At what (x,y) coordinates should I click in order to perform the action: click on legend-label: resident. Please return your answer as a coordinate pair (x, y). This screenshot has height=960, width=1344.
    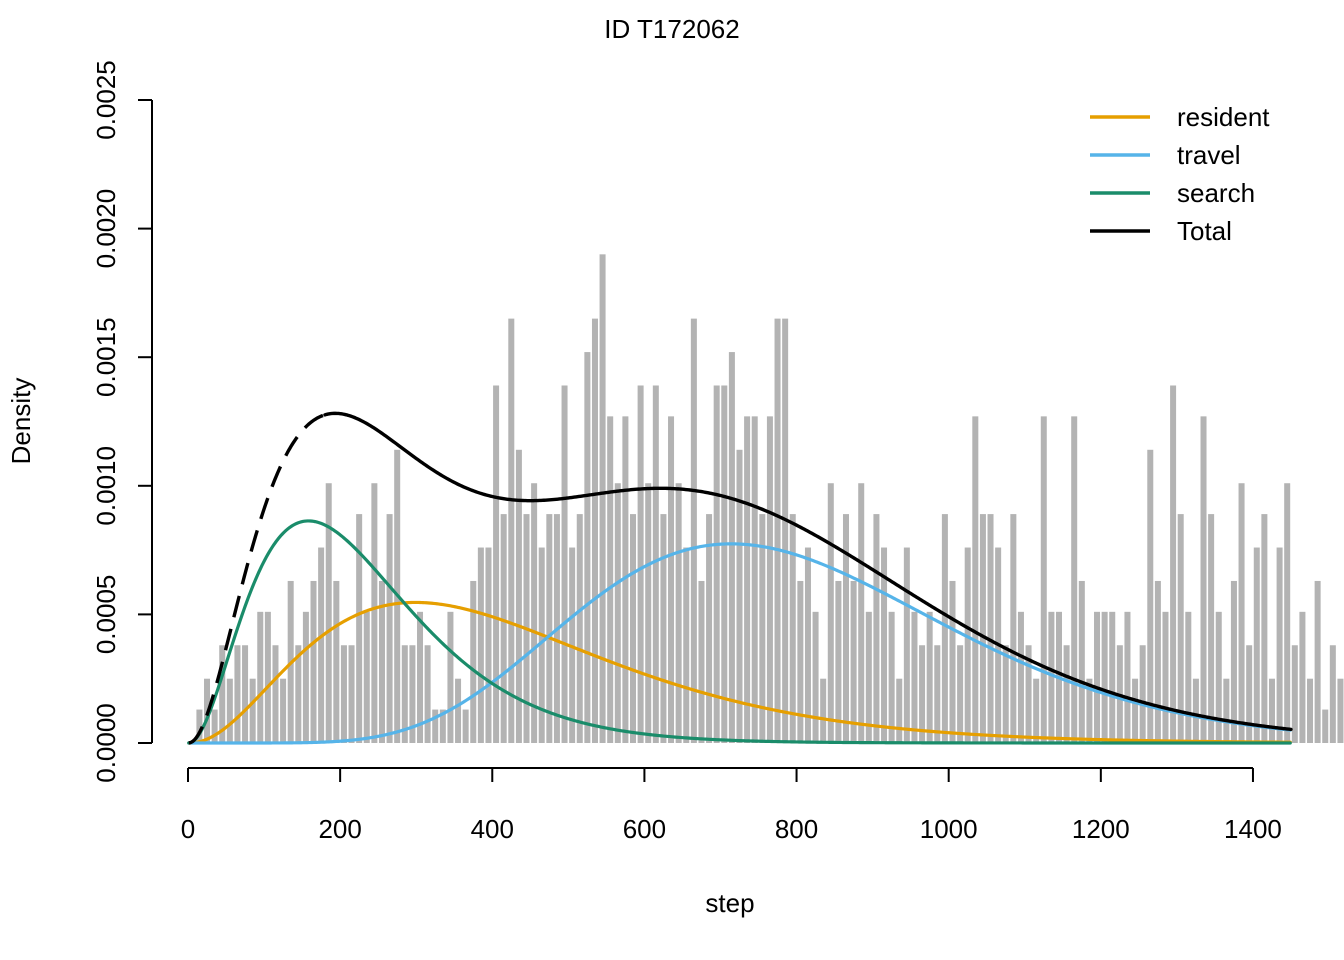
    Looking at the image, I should click on (1223, 117).